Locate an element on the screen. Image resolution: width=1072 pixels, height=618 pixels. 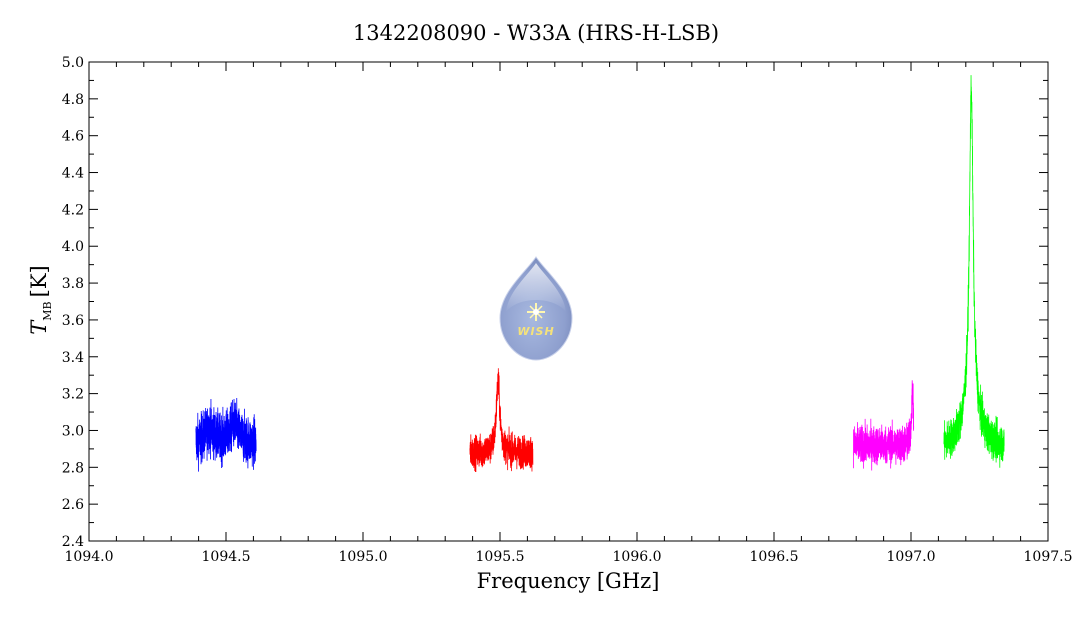
y-tick-label: 3.0 is located at coordinates (73, 431).